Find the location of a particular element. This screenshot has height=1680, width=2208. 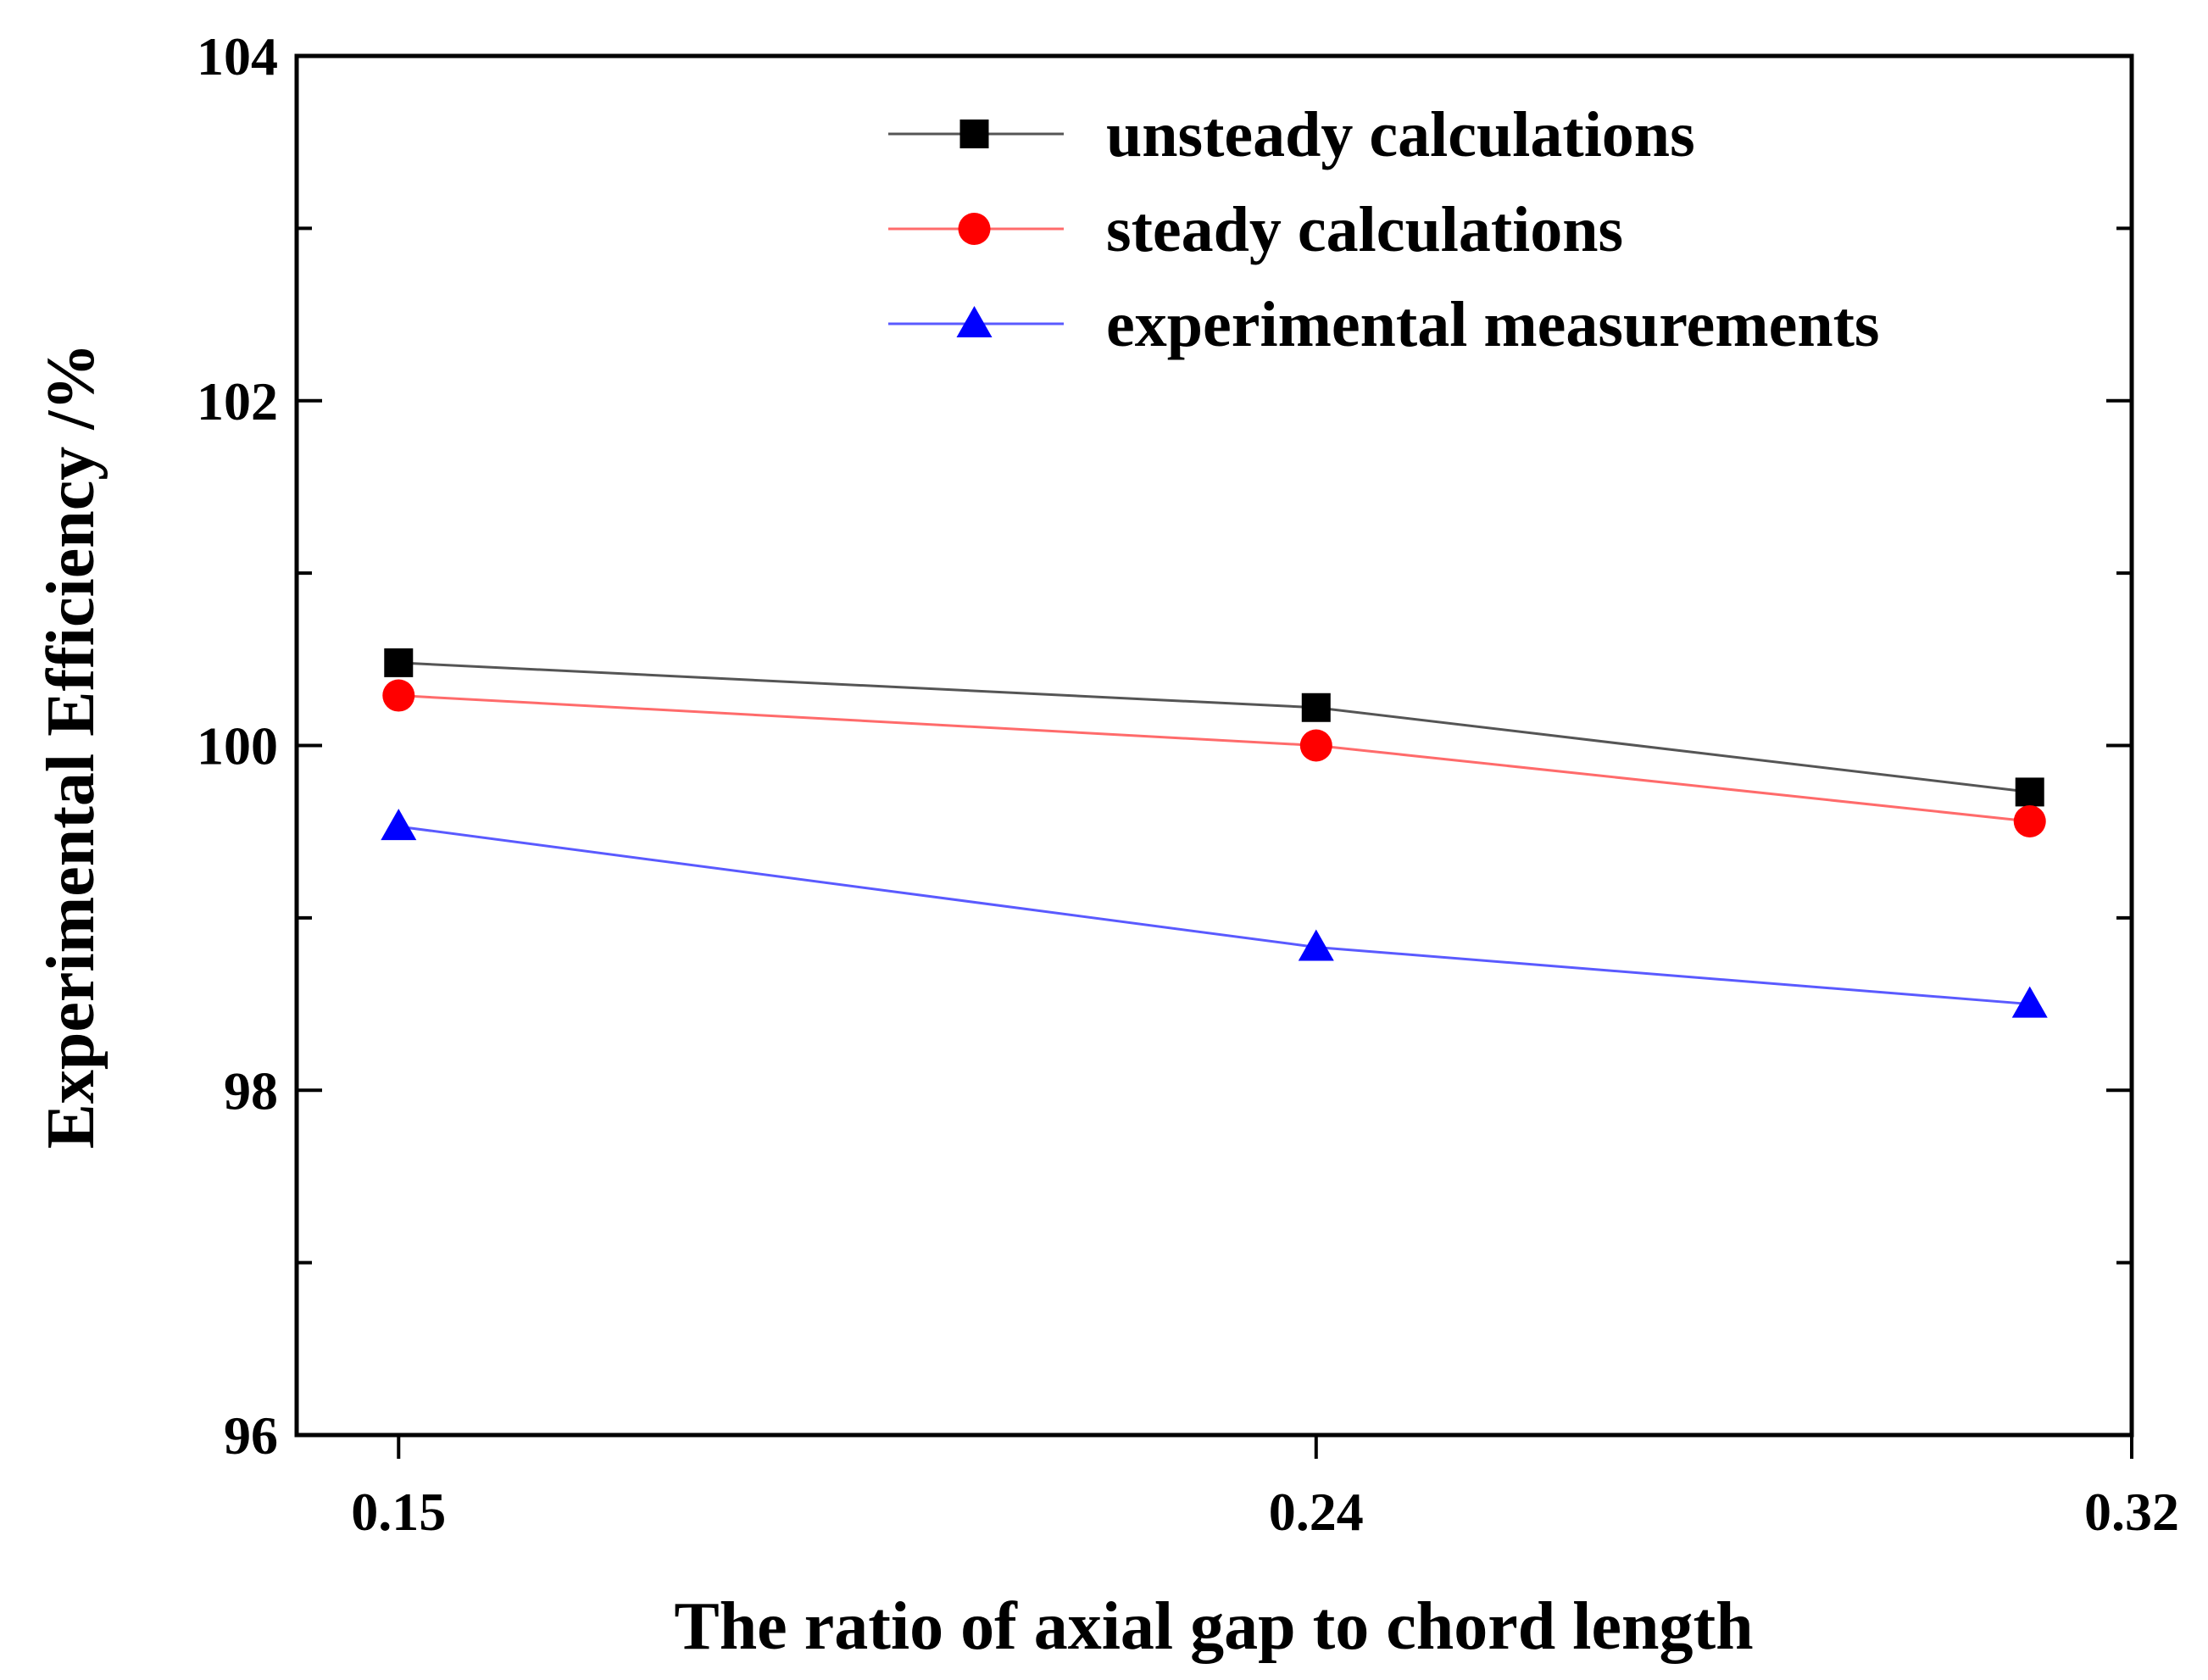

legend-item: experimental measurements is located at coordinates (1383, 324).